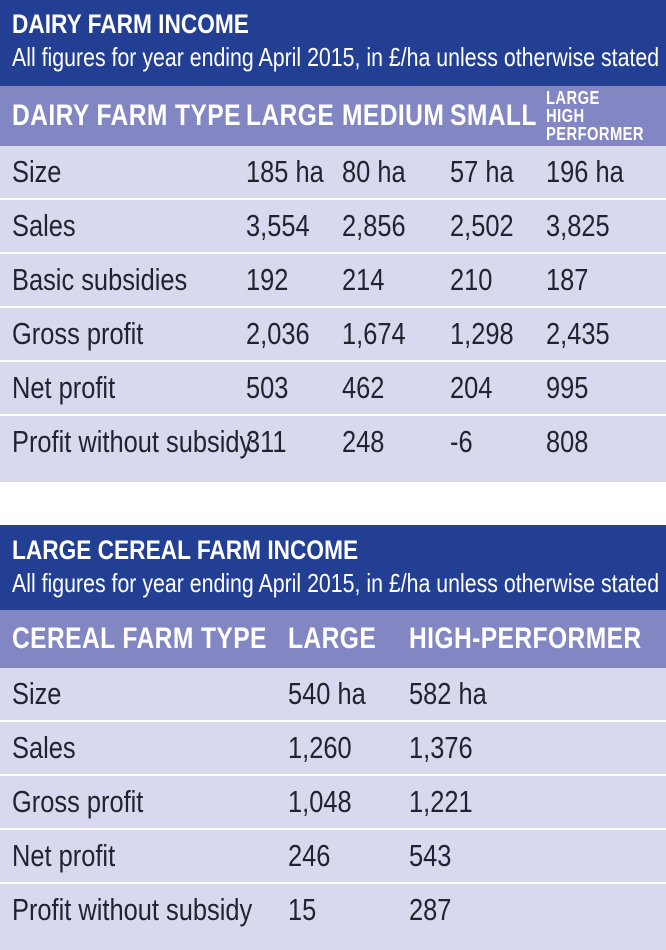 The width and height of the screenshot is (666, 950). Describe the element at coordinates (482, 171) in the screenshot. I see `table-cell: 57 ha` at that location.